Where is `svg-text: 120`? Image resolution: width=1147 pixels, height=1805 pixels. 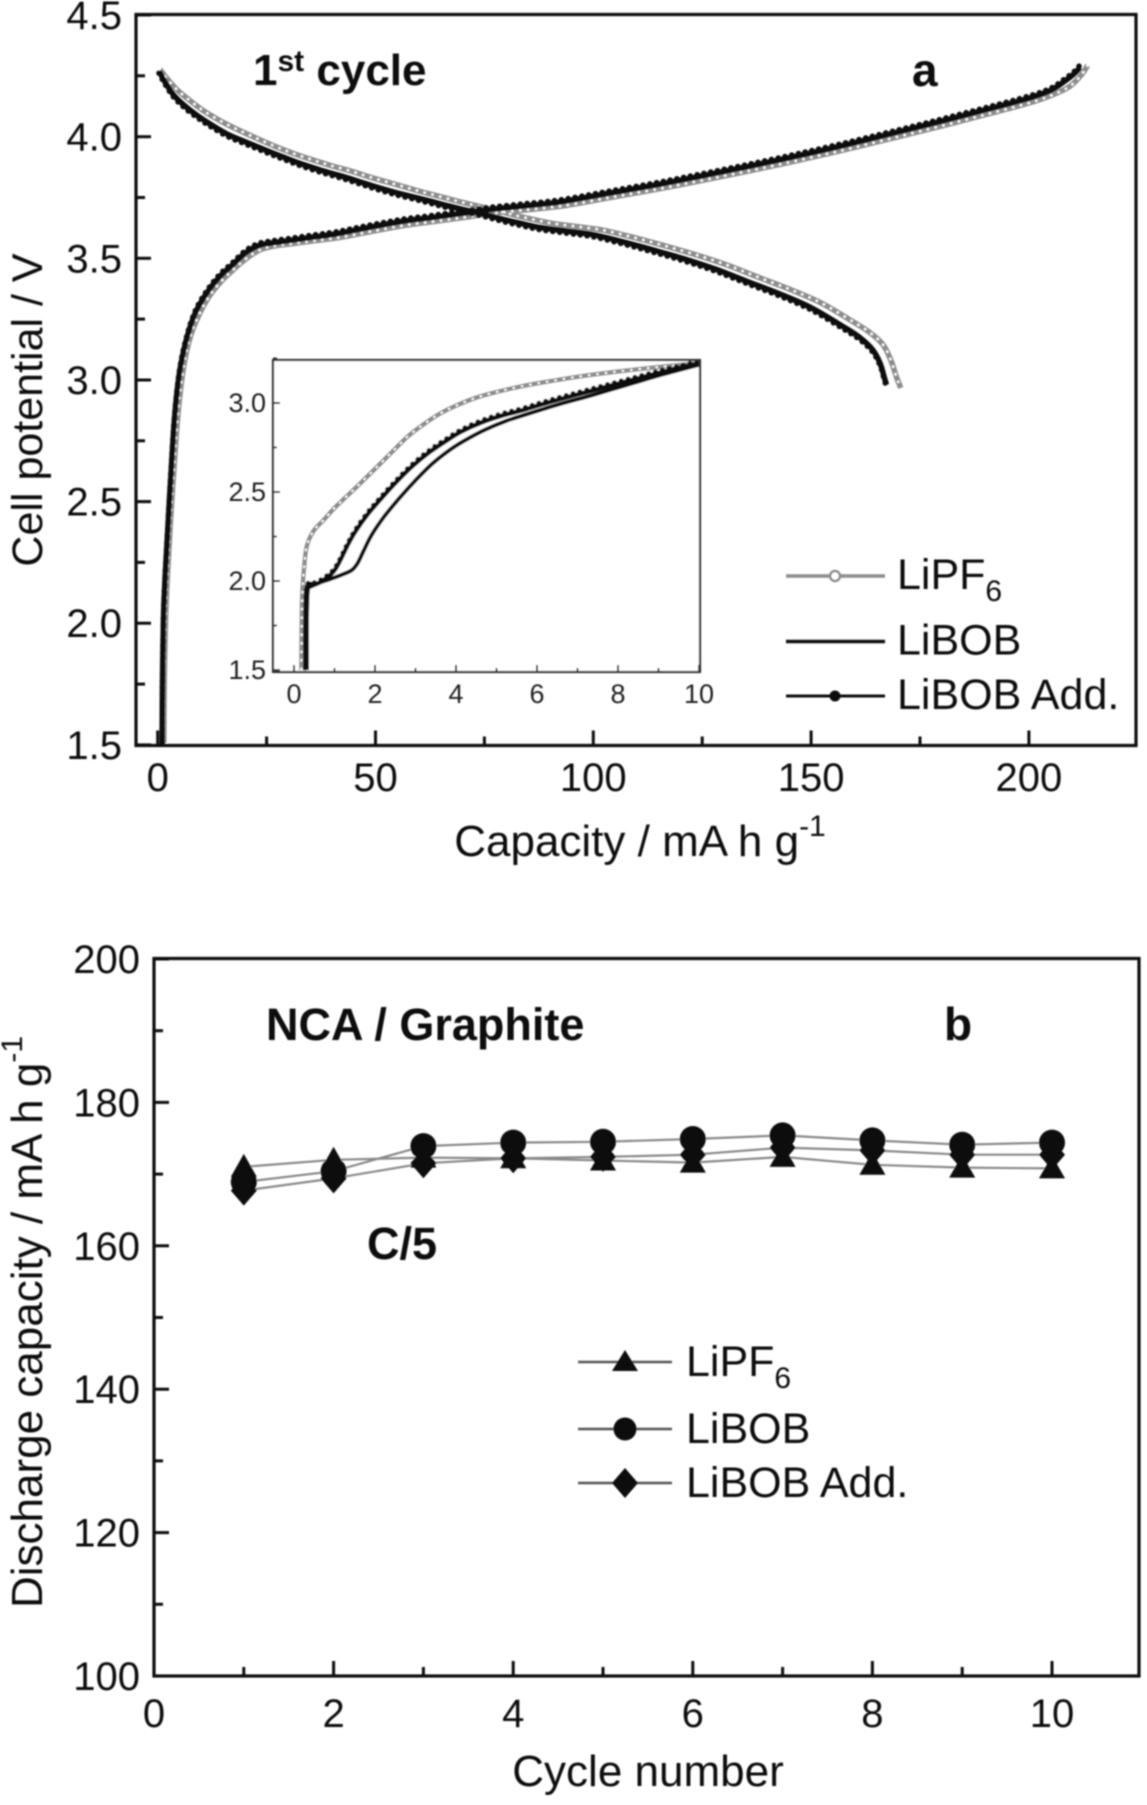 svg-text: 120 is located at coordinates (106, 1534).